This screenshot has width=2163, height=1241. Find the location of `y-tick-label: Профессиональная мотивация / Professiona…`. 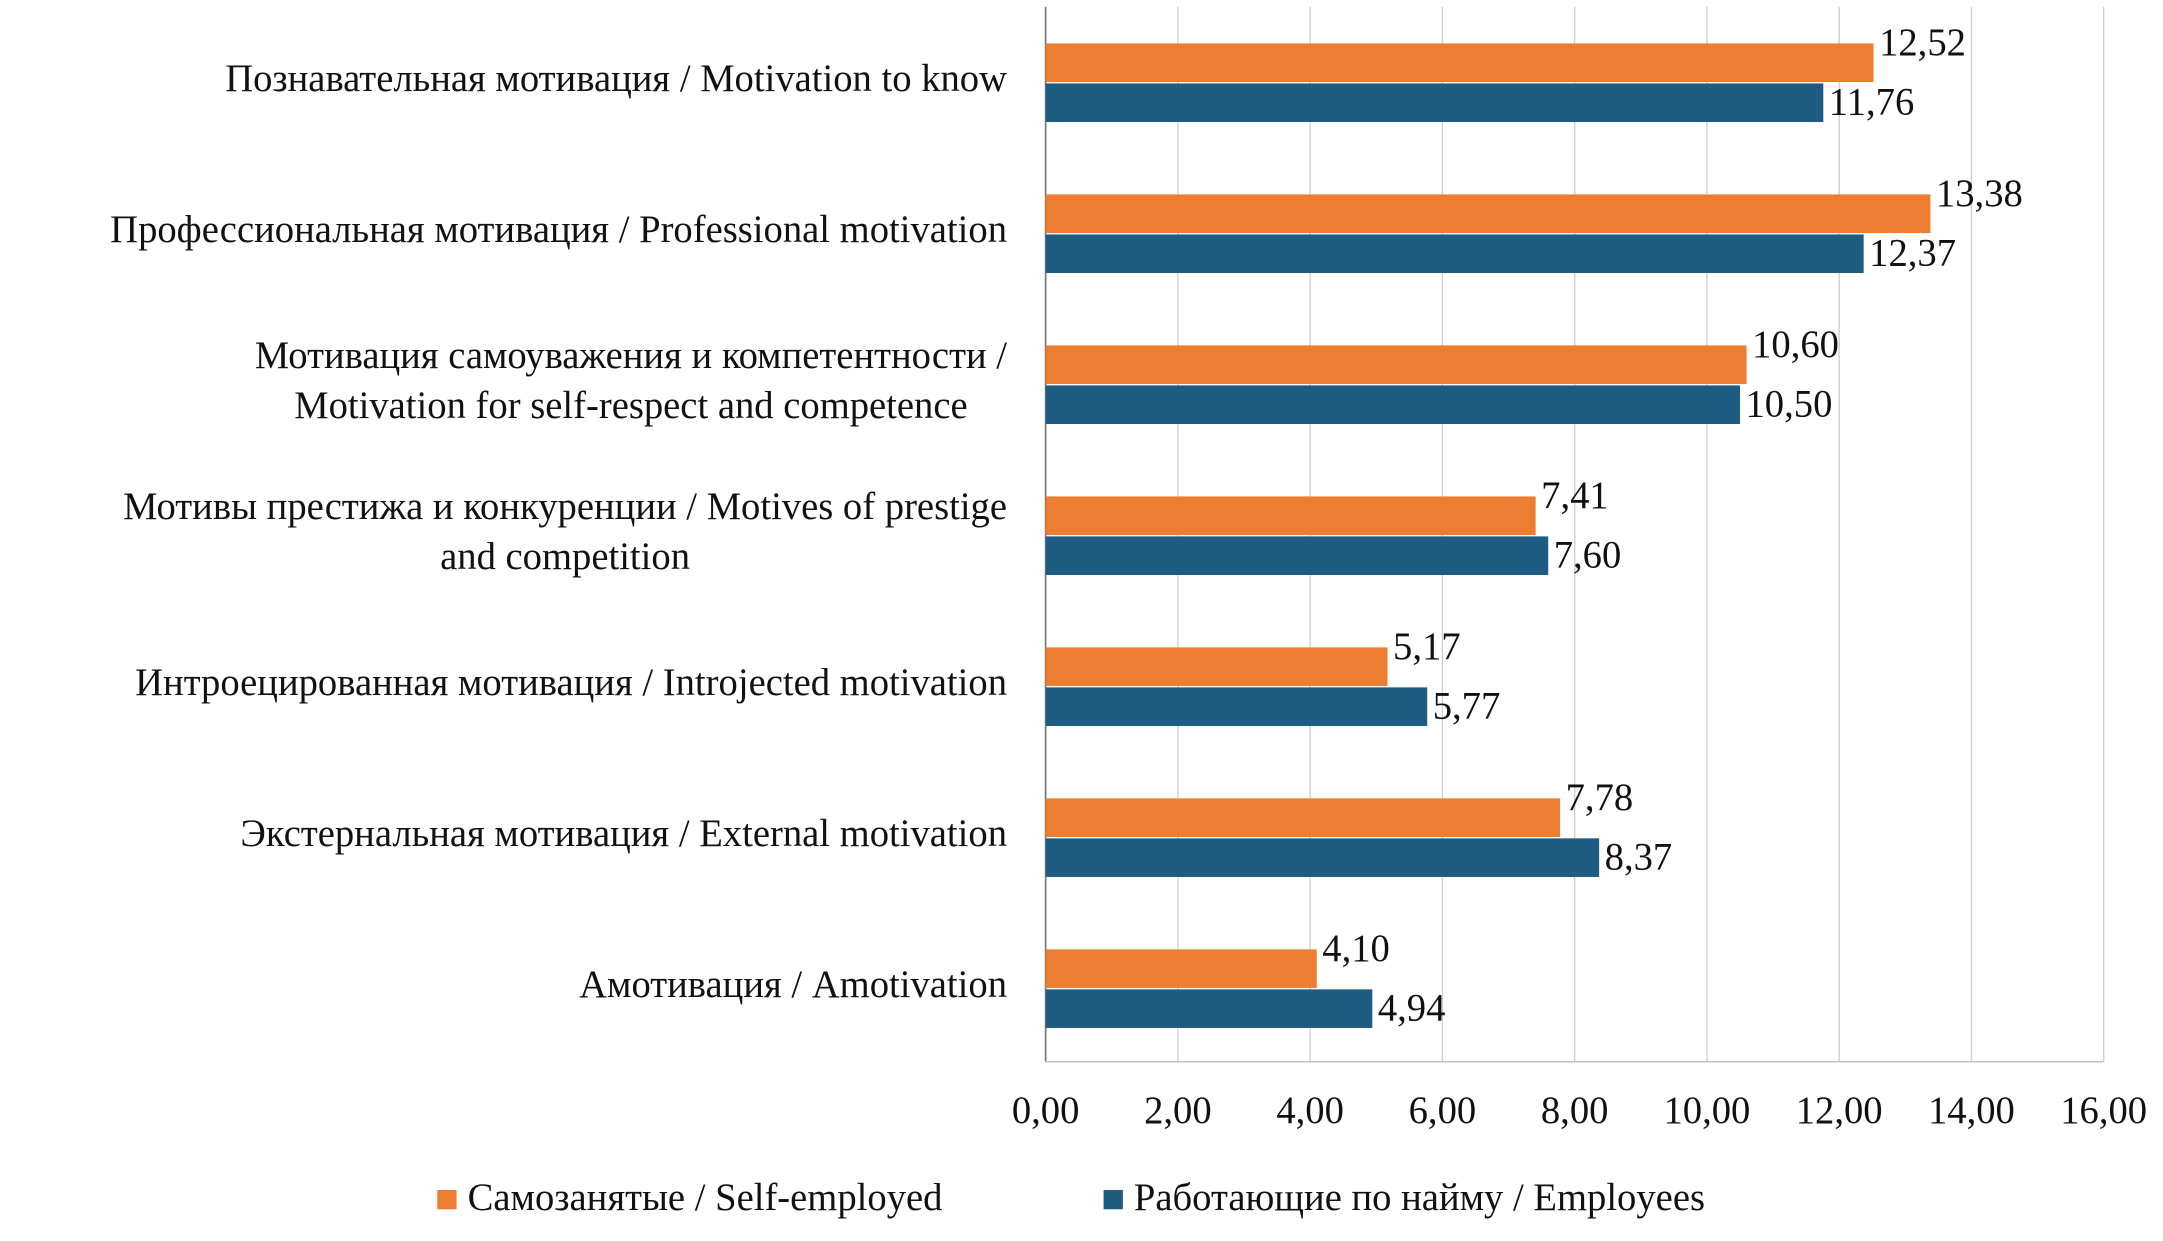

y-tick-label: Профессиональная мотивация / Professiona… is located at coordinates (558, 230).